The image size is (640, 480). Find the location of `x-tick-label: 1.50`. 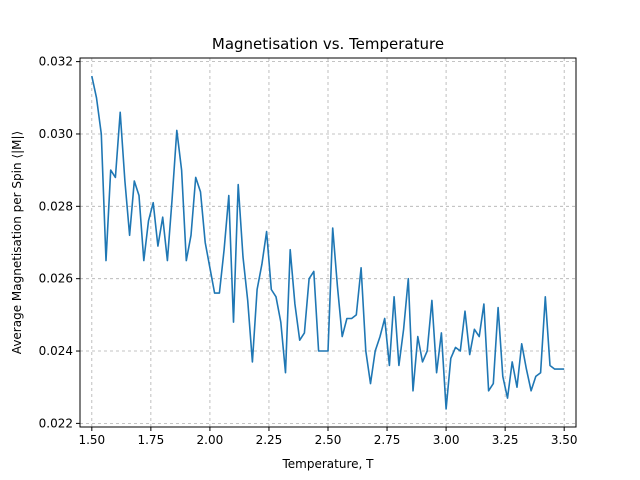

x-tick-label: 1.50 is located at coordinates (91, 440).